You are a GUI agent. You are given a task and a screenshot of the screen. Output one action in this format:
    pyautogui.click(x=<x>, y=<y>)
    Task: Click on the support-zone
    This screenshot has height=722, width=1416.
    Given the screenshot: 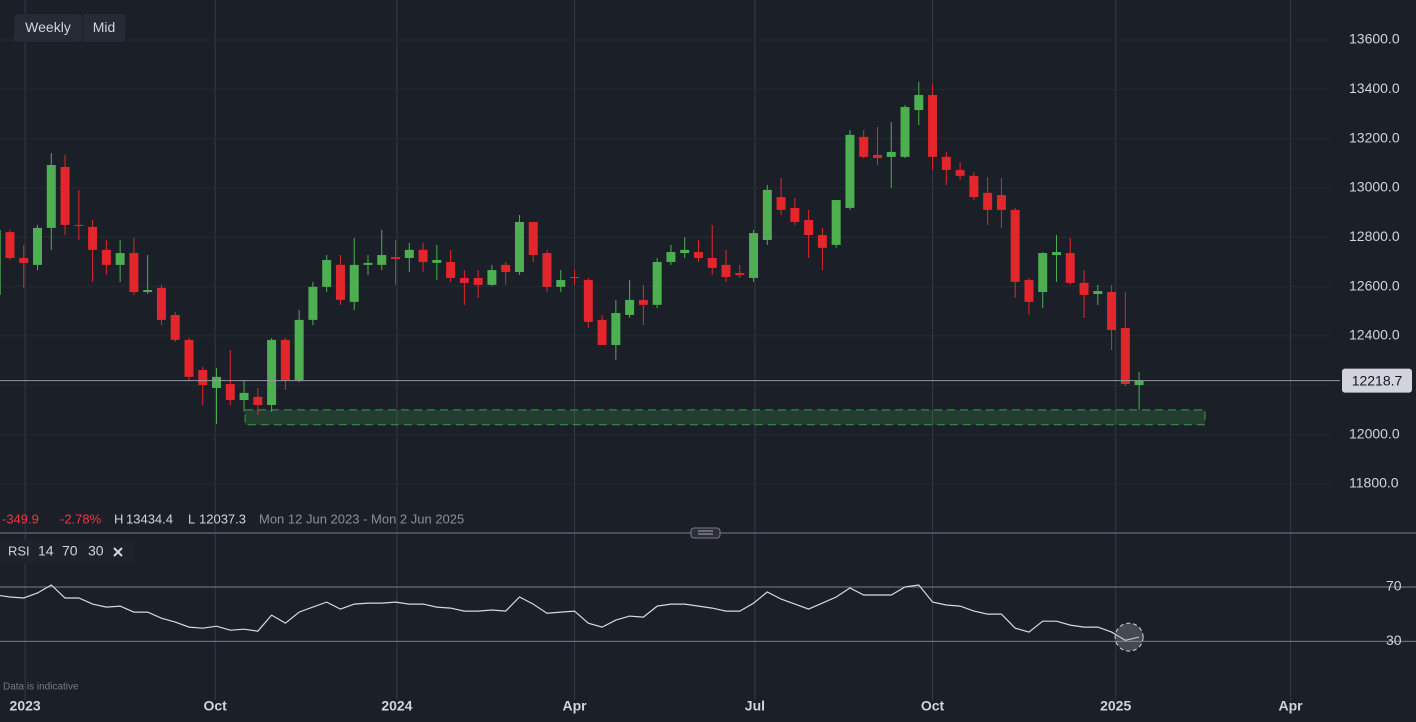 What is the action you would take?
    pyautogui.click(x=725, y=417)
    